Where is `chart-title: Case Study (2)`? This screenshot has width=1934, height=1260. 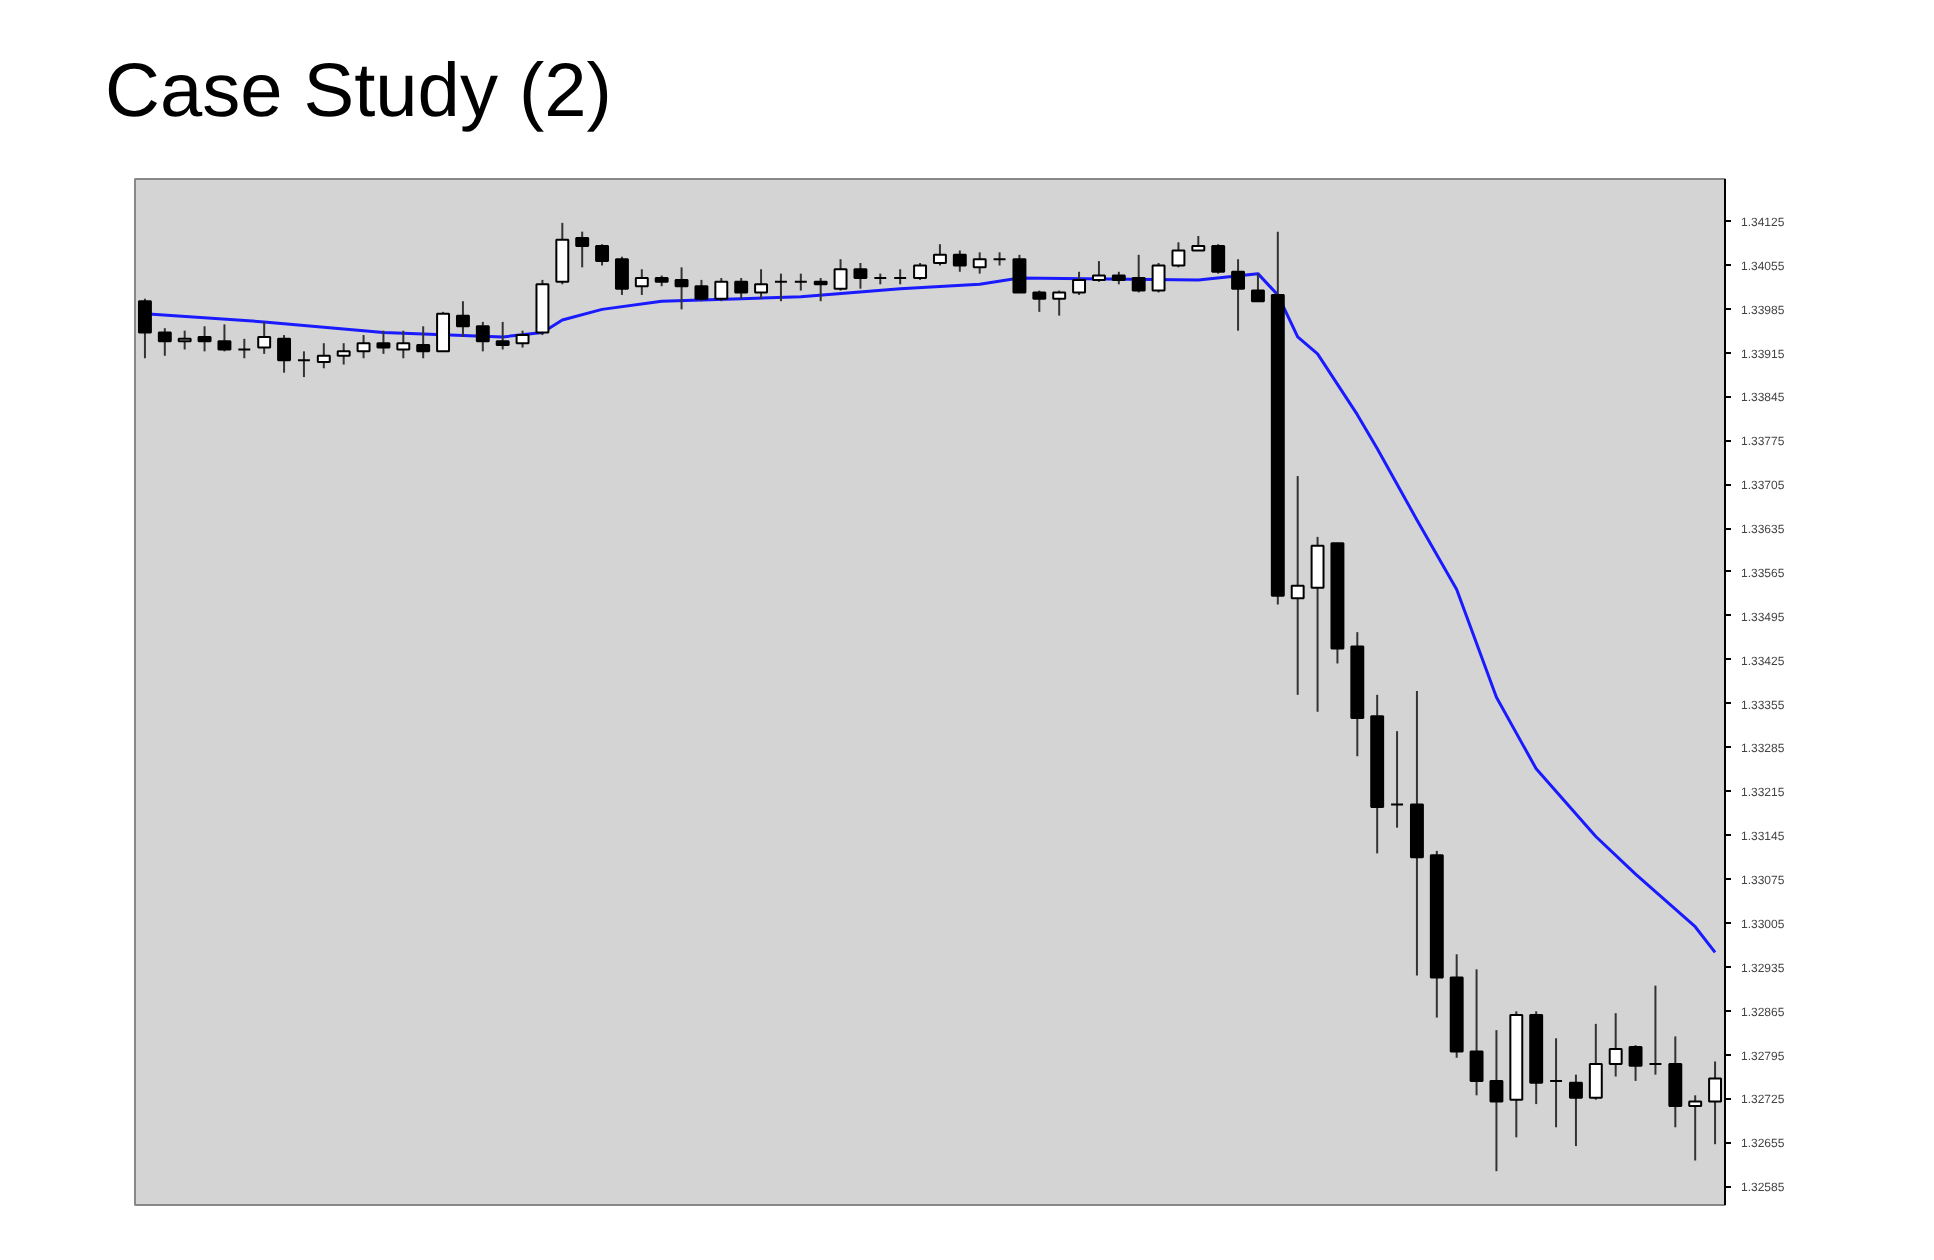
chart-title: Case Study (2) is located at coordinates (358, 92).